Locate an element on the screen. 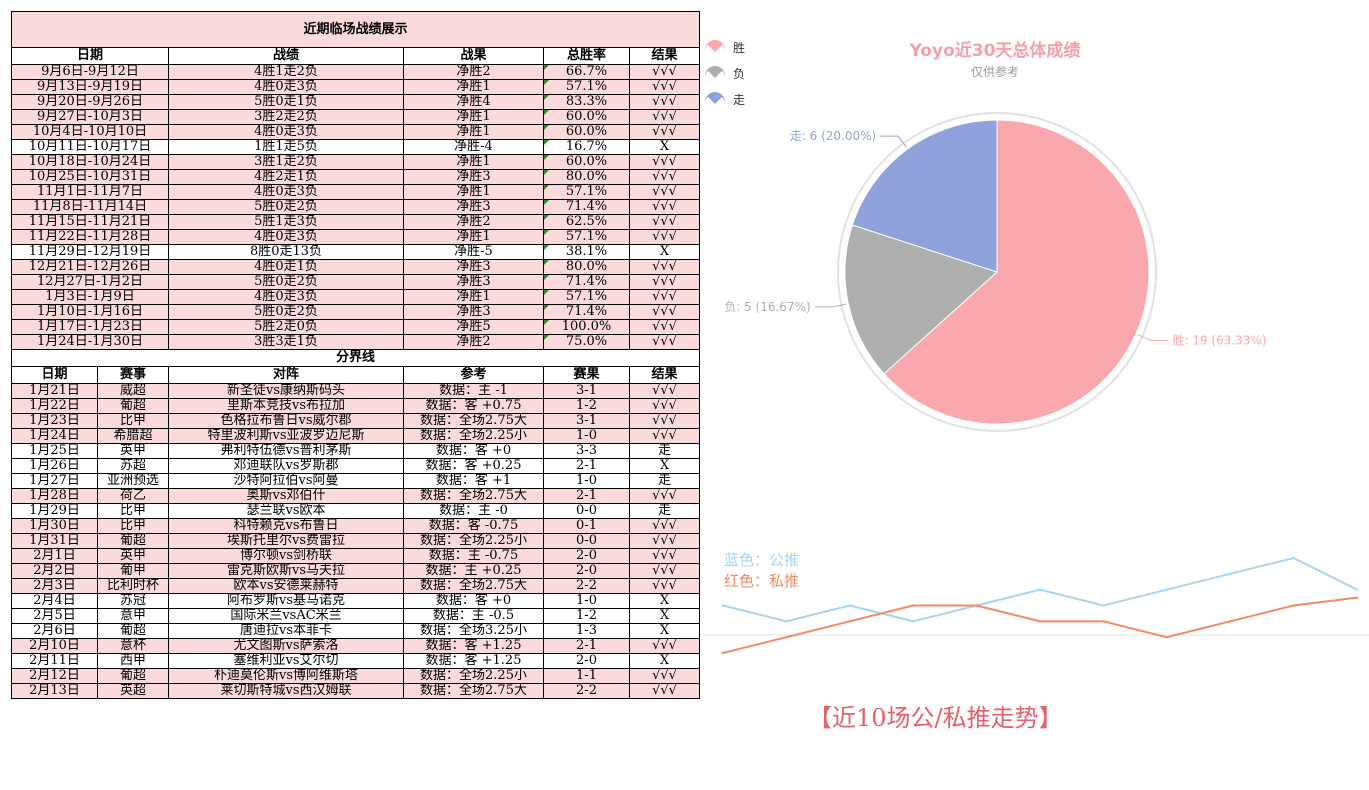  weekly-cell: 10月4日-10月10日 is located at coordinates (90, 132).